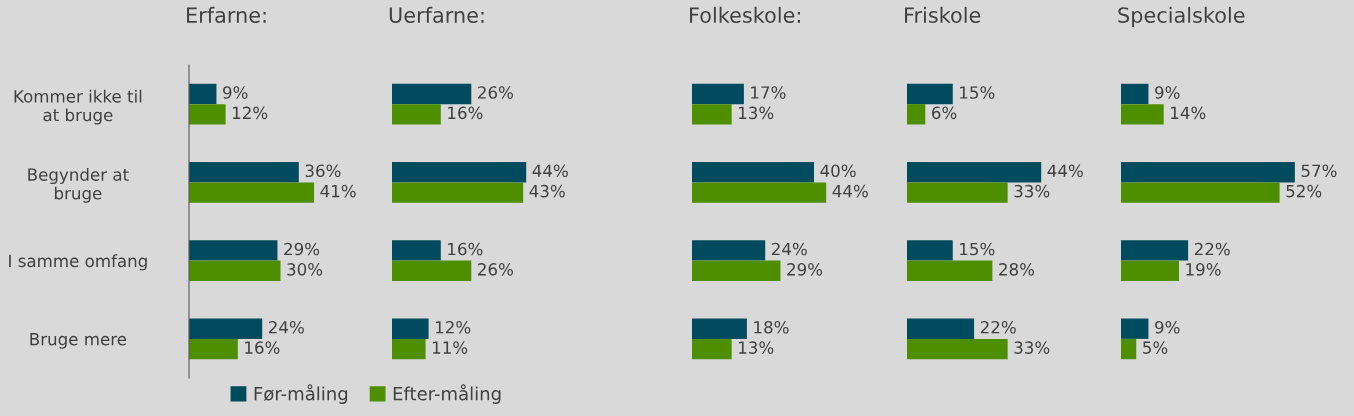 This screenshot has width=1354, height=416. What do you see at coordinates (745, 14) in the screenshot?
I see `chart-title: Folkeskole:` at bounding box center [745, 14].